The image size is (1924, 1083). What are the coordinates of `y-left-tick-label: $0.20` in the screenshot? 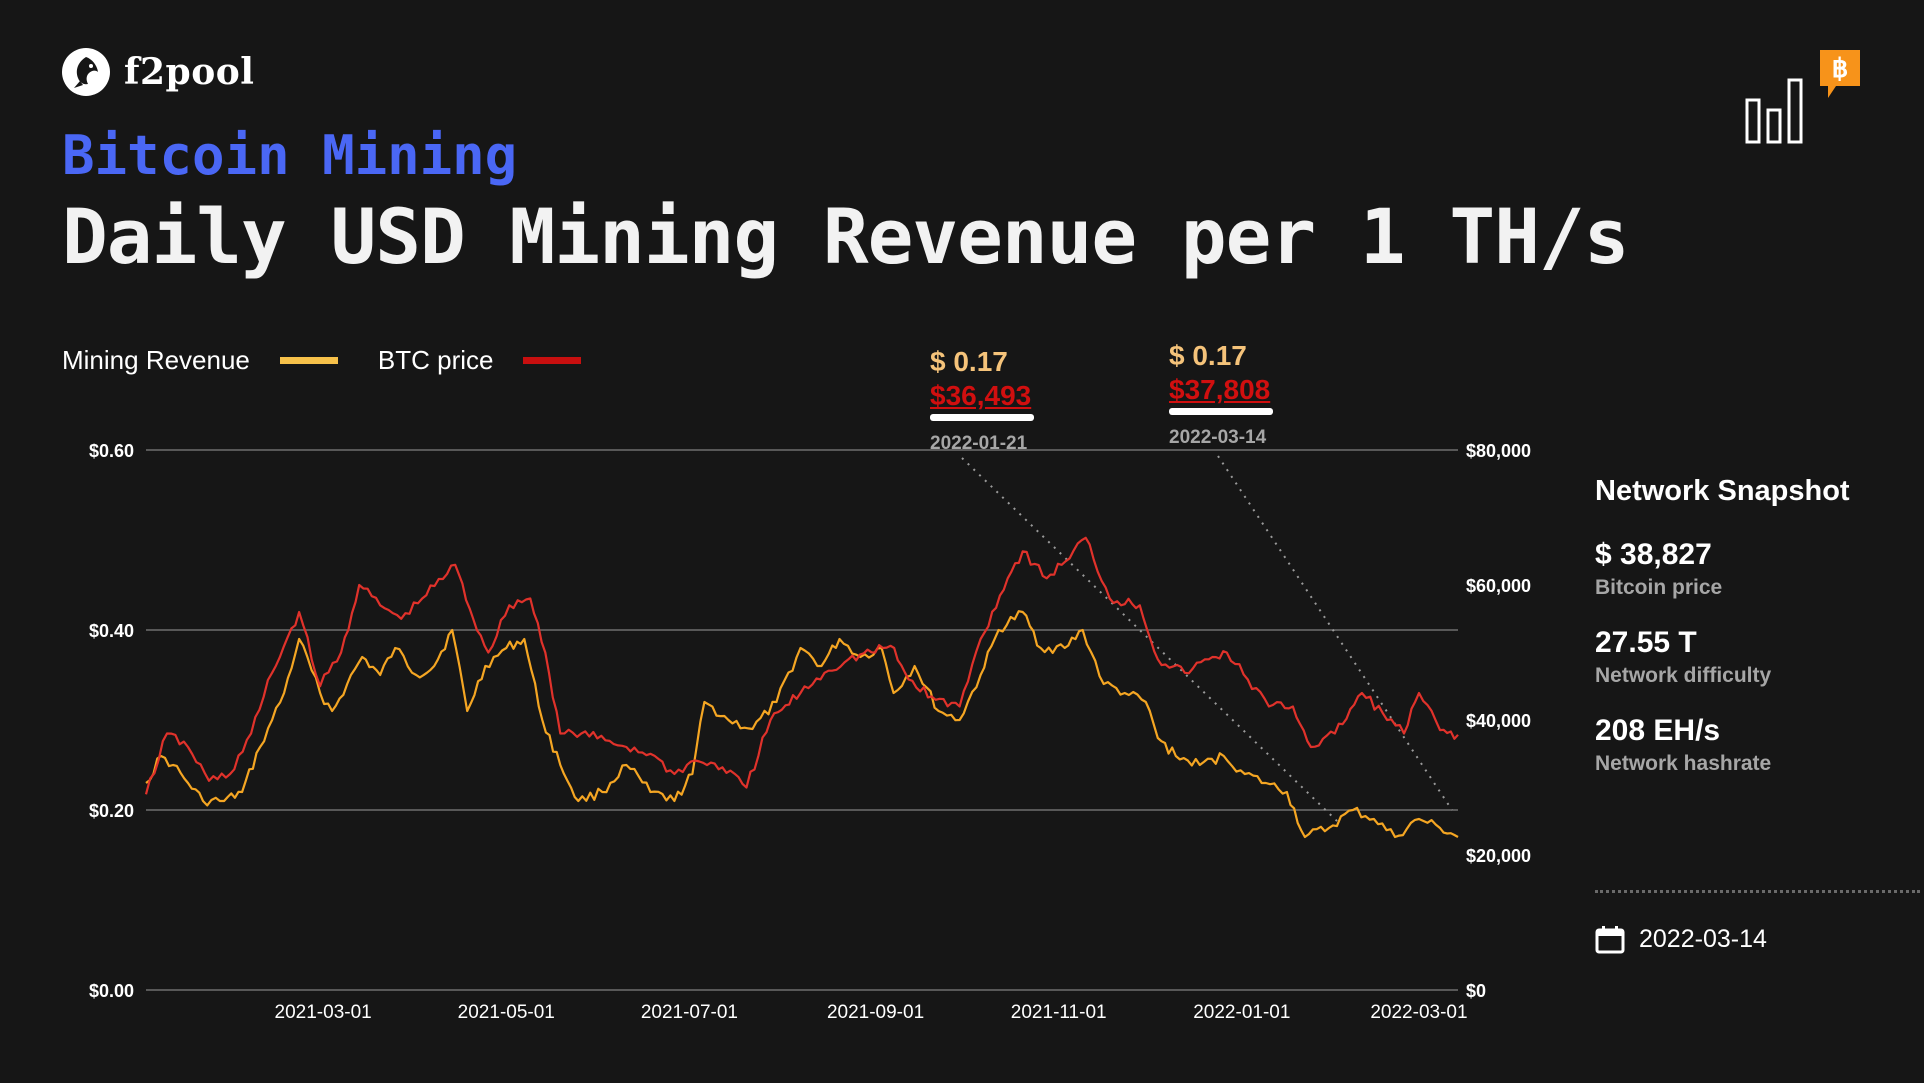 It's located at (111, 811).